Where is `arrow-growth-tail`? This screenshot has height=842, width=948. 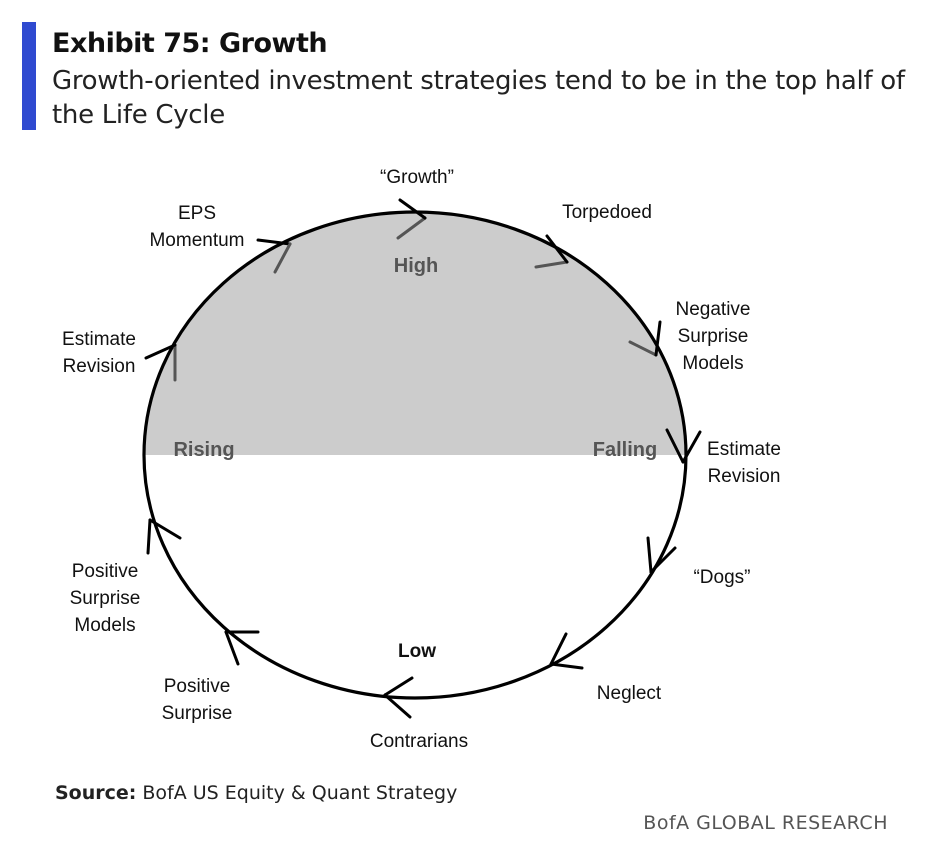 arrow-growth-tail is located at coordinates (411, 228).